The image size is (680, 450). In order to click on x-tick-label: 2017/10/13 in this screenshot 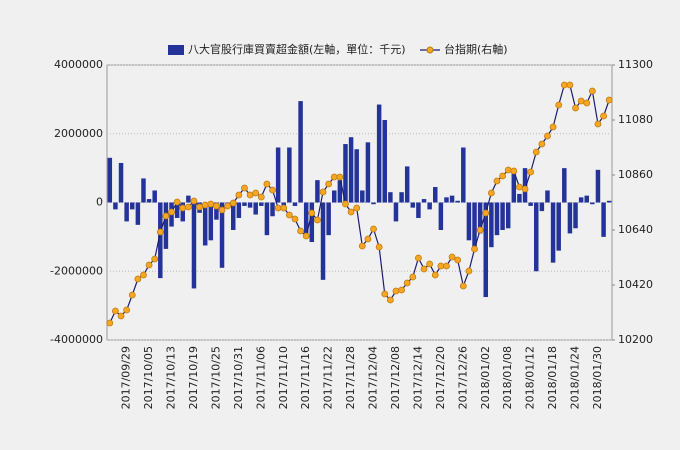, I will do `click(171, 377)`.